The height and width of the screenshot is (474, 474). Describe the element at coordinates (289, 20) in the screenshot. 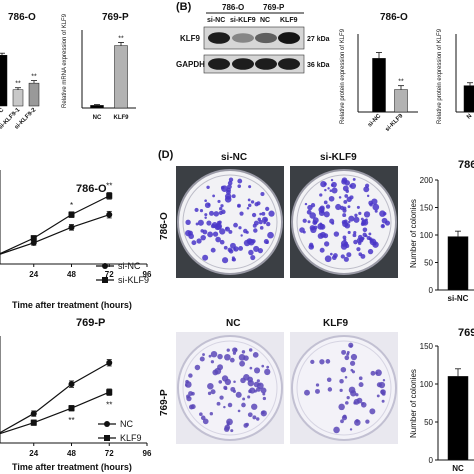

I see `blot-lane-klf9: KLF9` at that location.